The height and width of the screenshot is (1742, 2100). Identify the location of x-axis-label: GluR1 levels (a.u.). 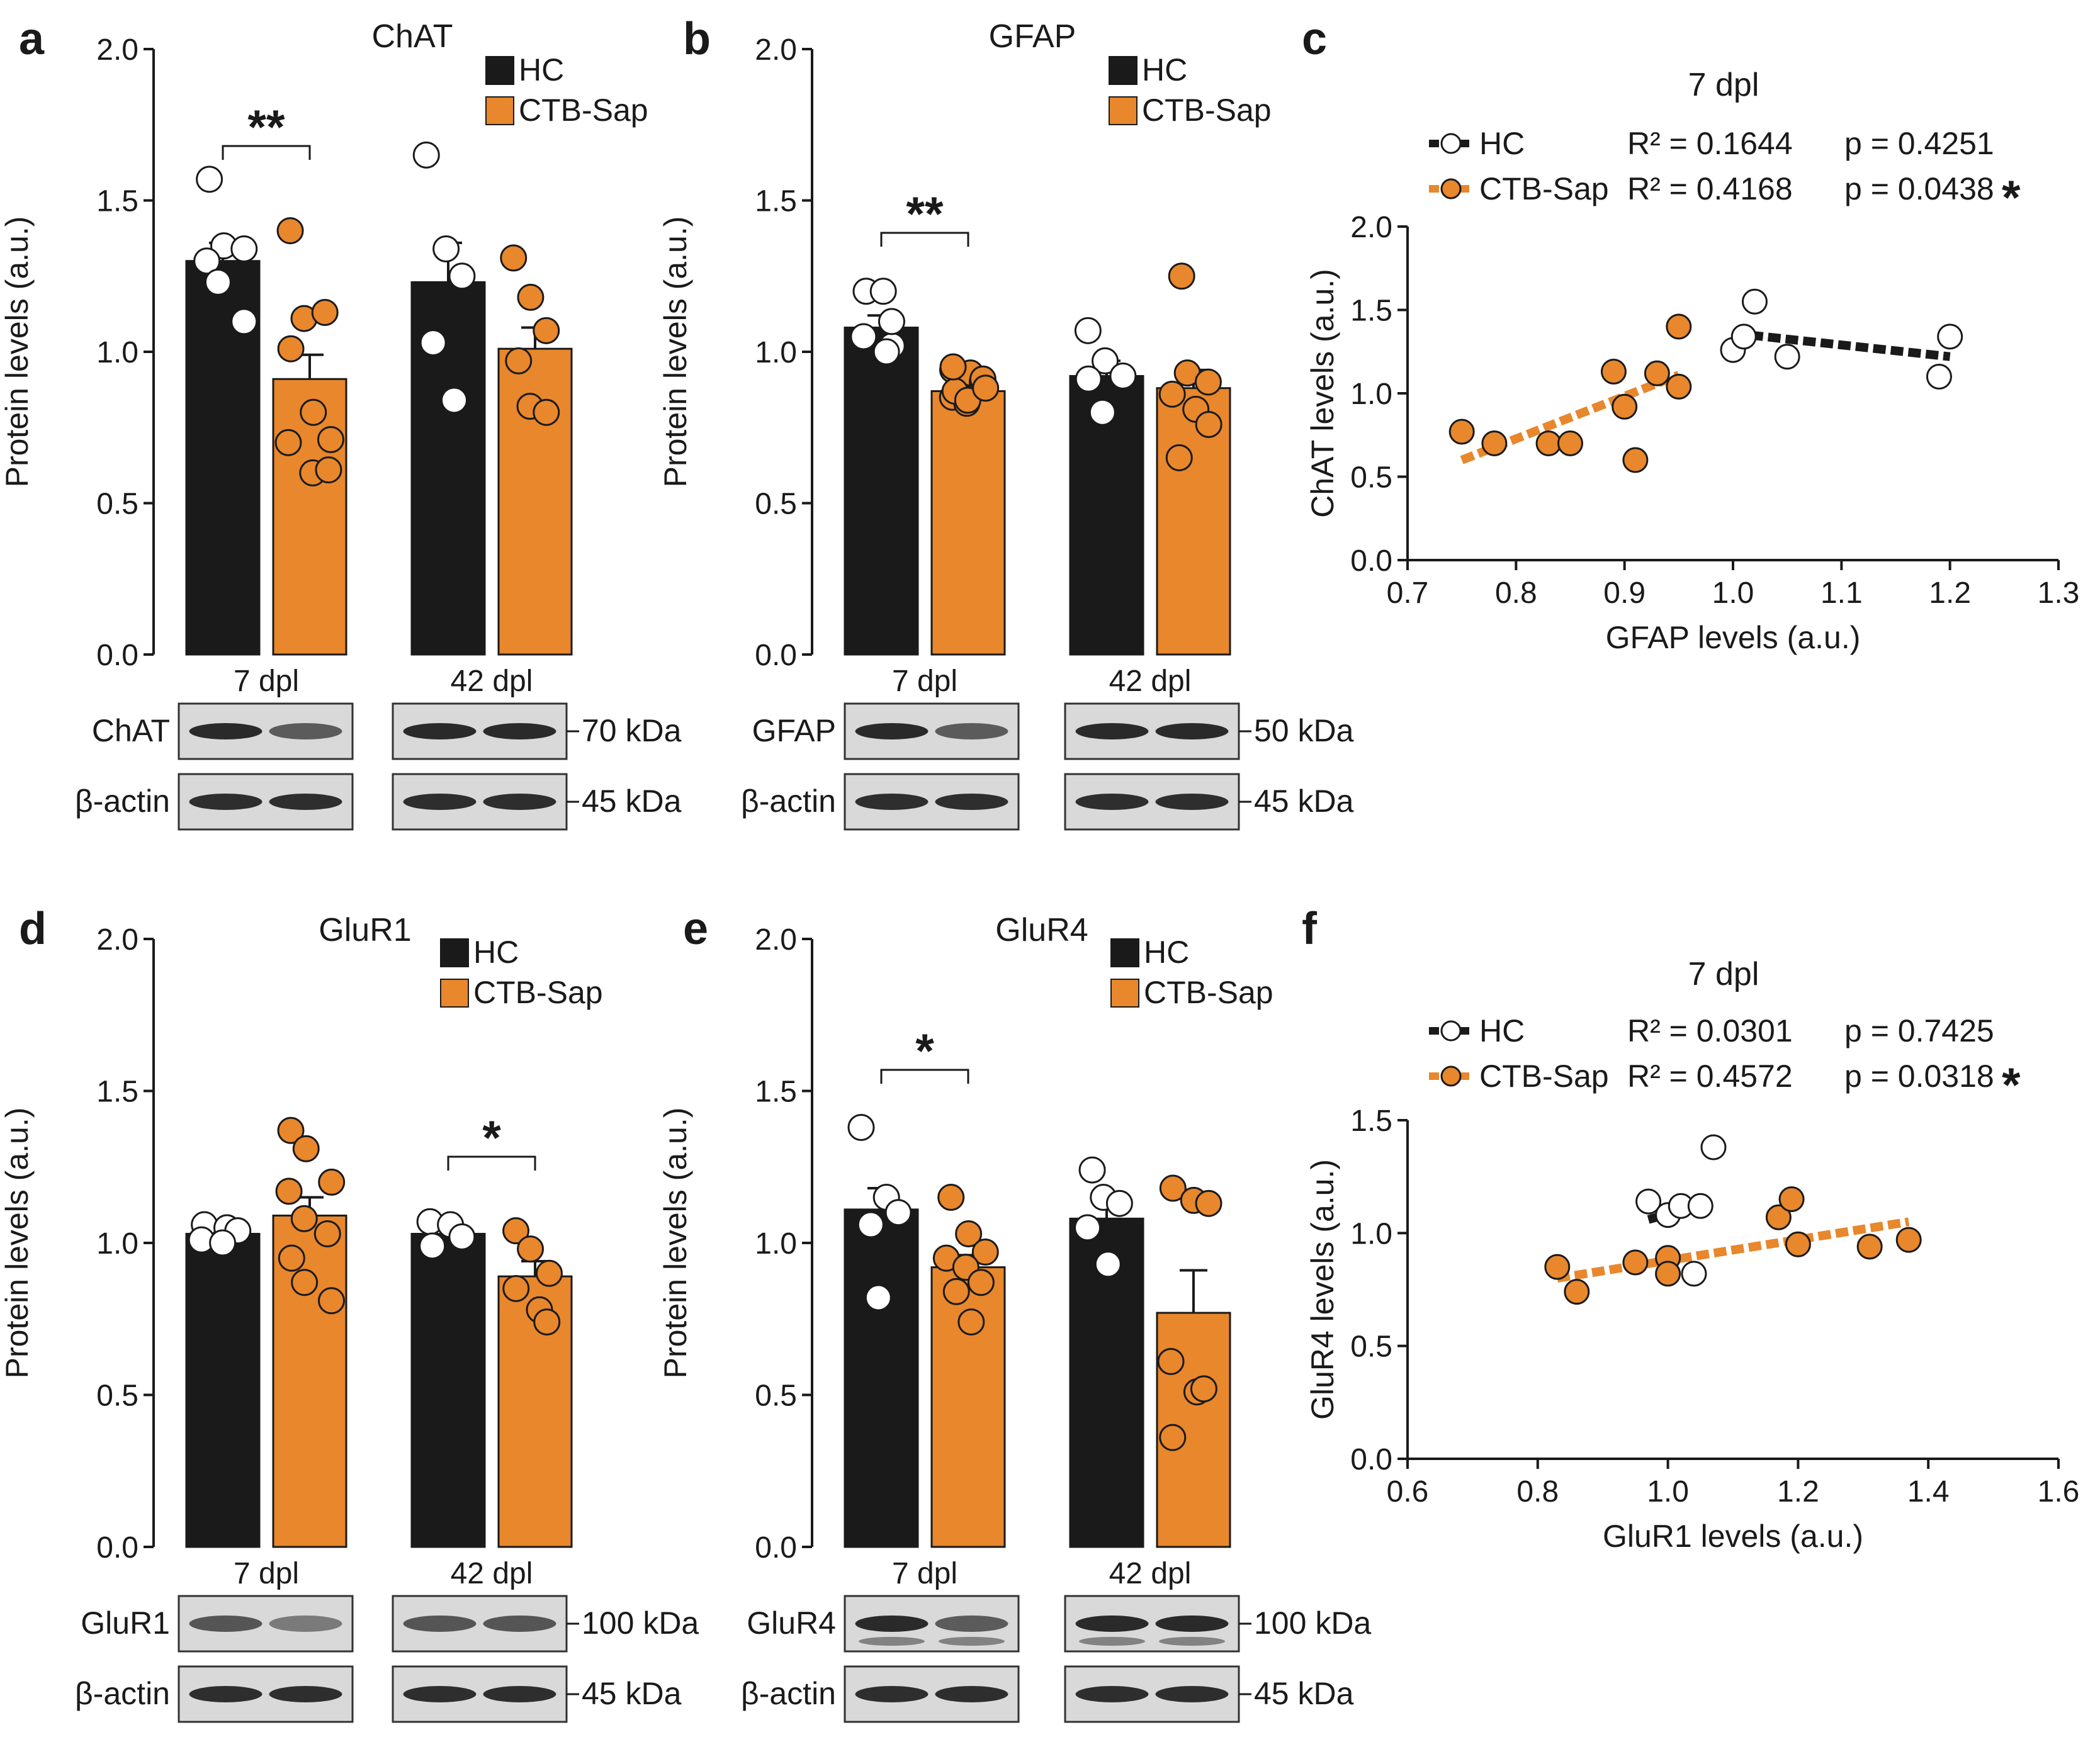
(1733, 1536).